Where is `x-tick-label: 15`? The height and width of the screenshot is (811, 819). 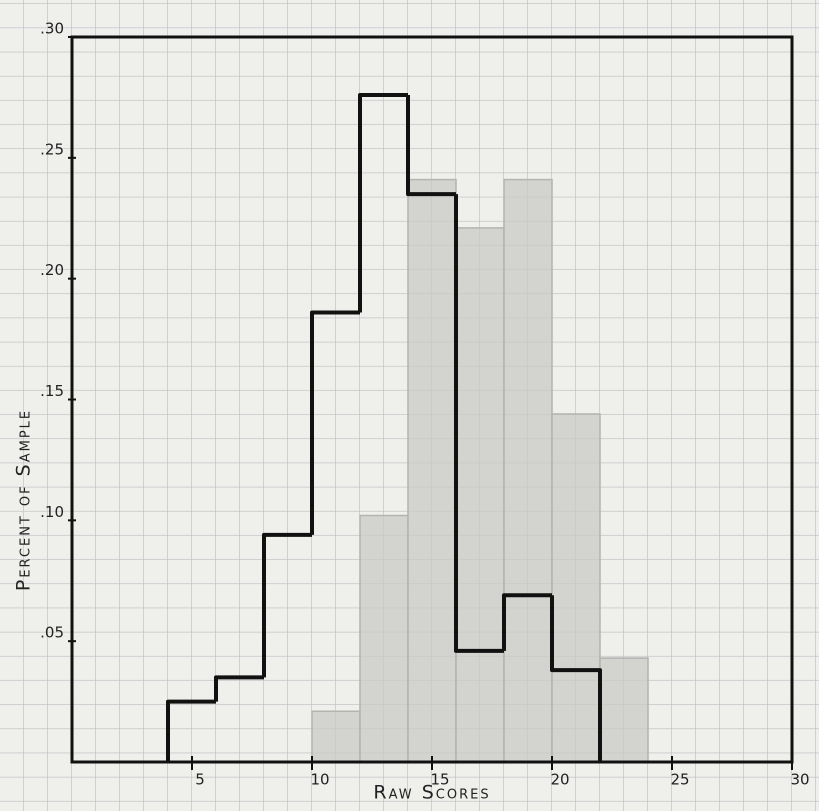 x-tick-label: 15 is located at coordinates (439, 780).